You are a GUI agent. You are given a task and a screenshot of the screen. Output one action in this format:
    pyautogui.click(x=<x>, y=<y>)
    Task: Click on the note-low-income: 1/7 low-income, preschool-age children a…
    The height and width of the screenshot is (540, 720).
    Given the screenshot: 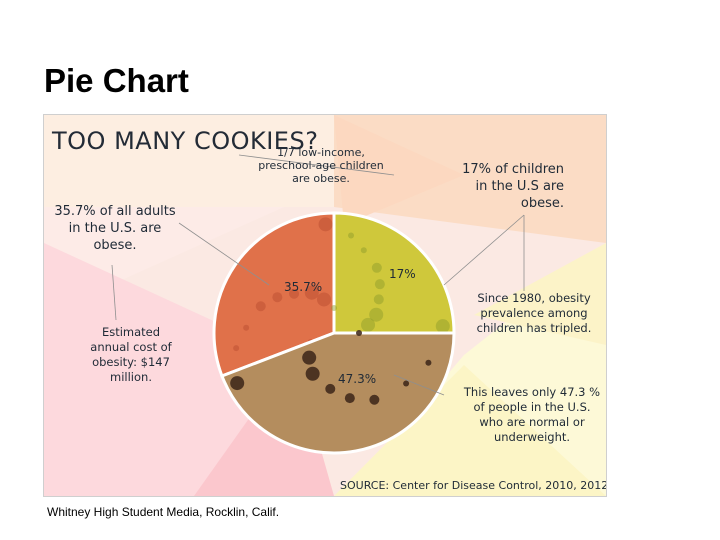 What is the action you would take?
    pyautogui.click(x=321, y=165)
    